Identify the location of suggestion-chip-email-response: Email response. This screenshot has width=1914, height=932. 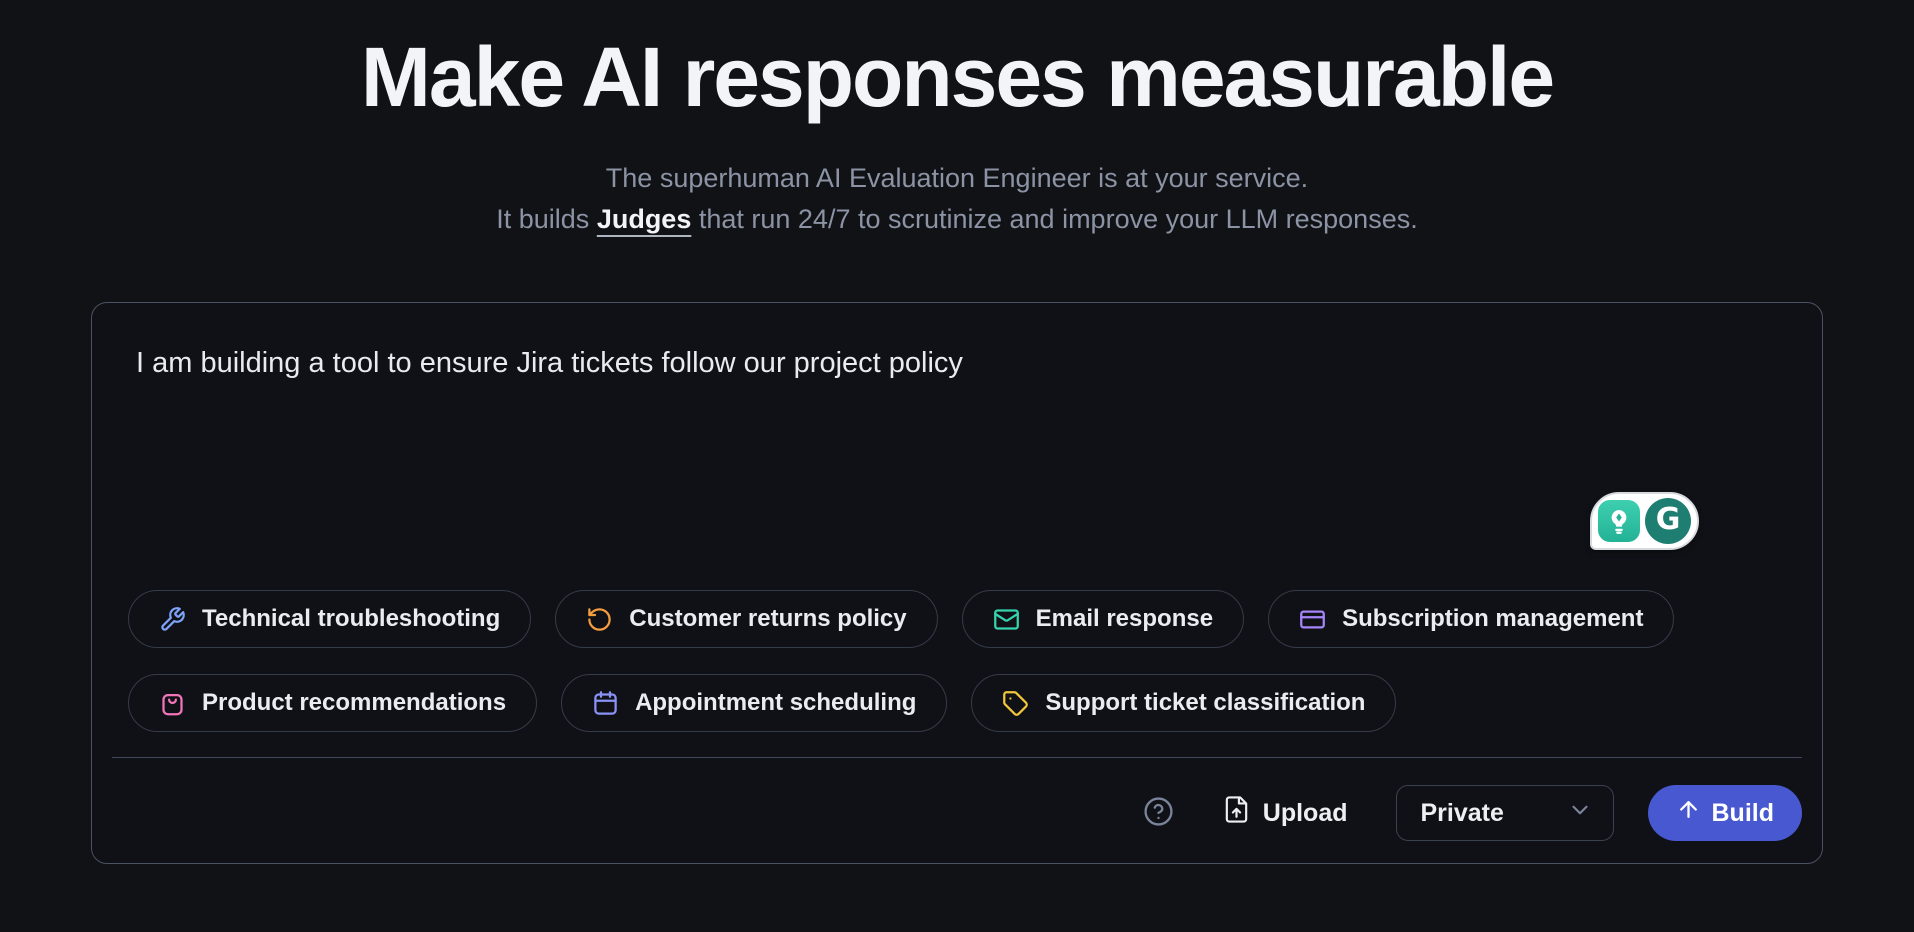
(1103, 619).